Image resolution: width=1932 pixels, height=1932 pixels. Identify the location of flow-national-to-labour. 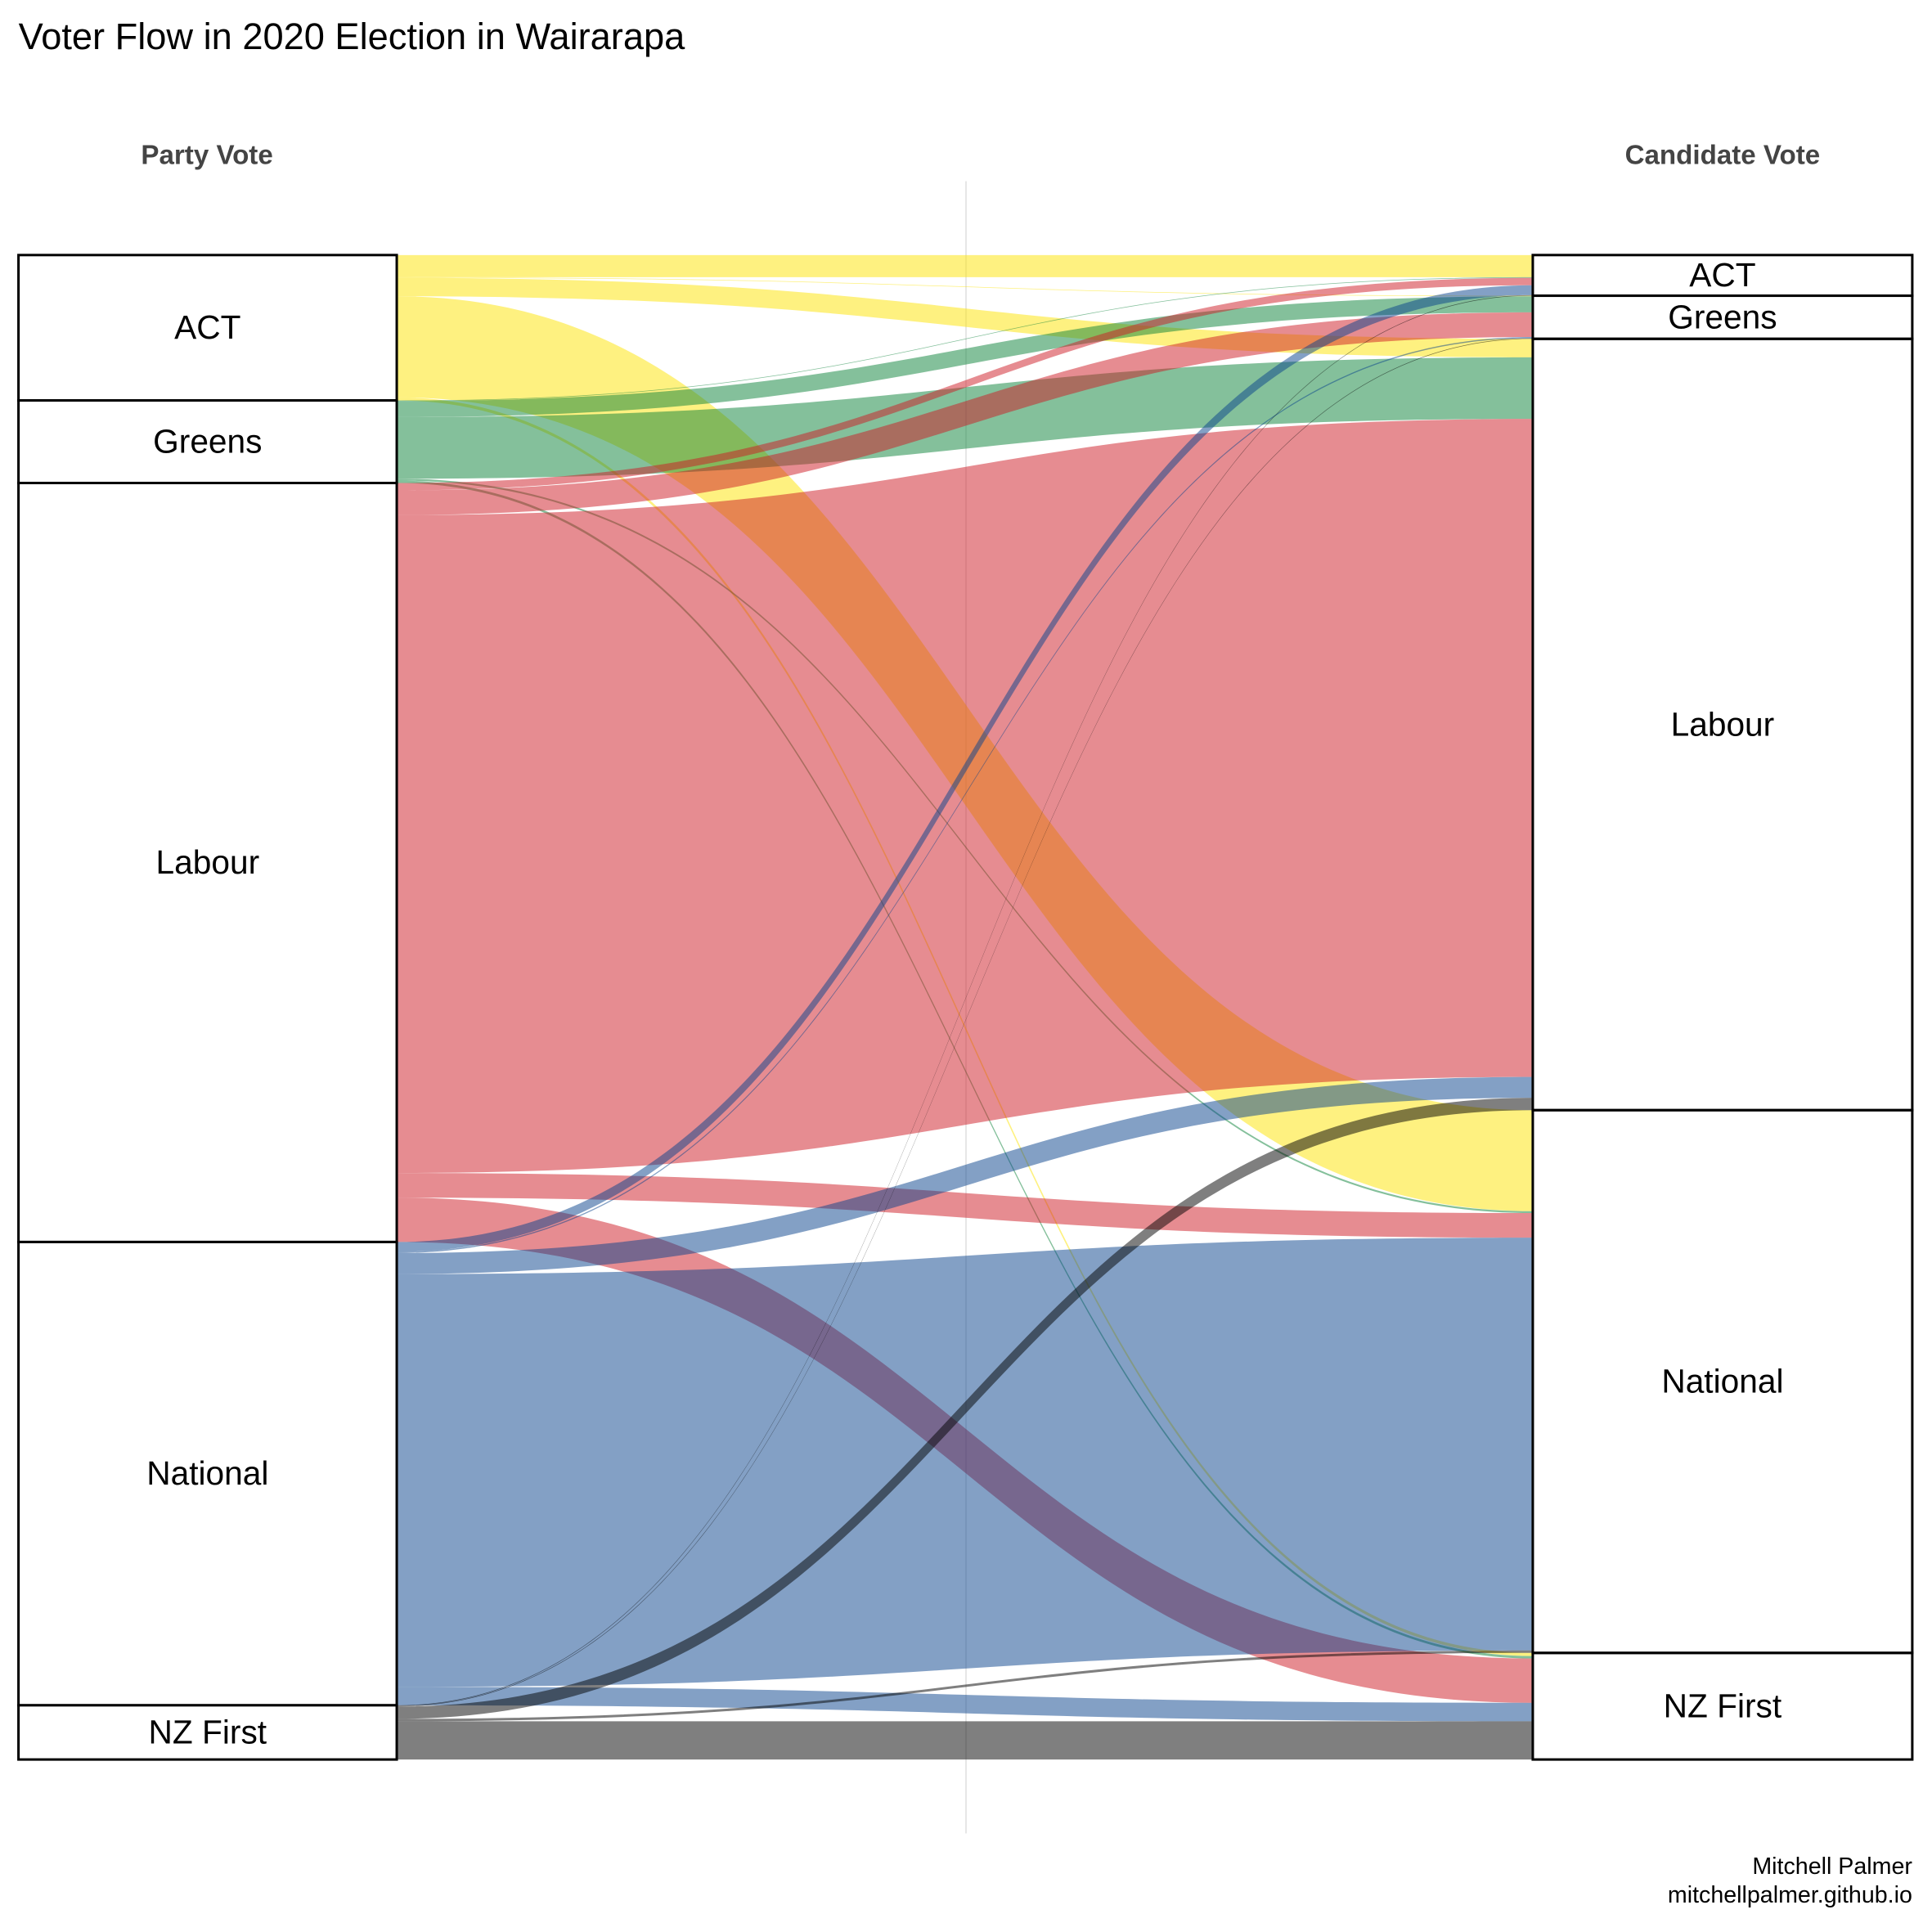
(965, 1175).